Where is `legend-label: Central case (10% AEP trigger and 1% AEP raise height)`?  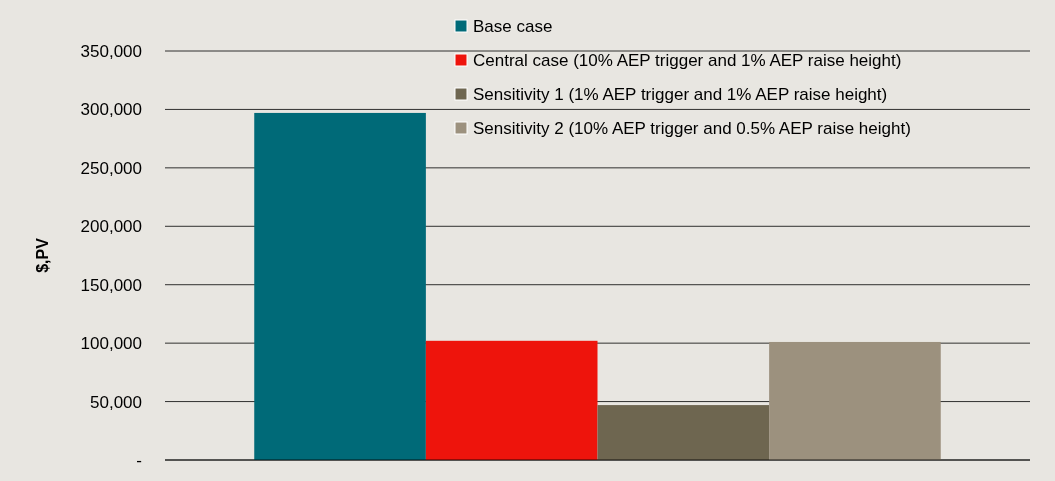
legend-label: Central case (10% AEP trigger and 1% AEP raise height) is located at coordinates (687, 60).